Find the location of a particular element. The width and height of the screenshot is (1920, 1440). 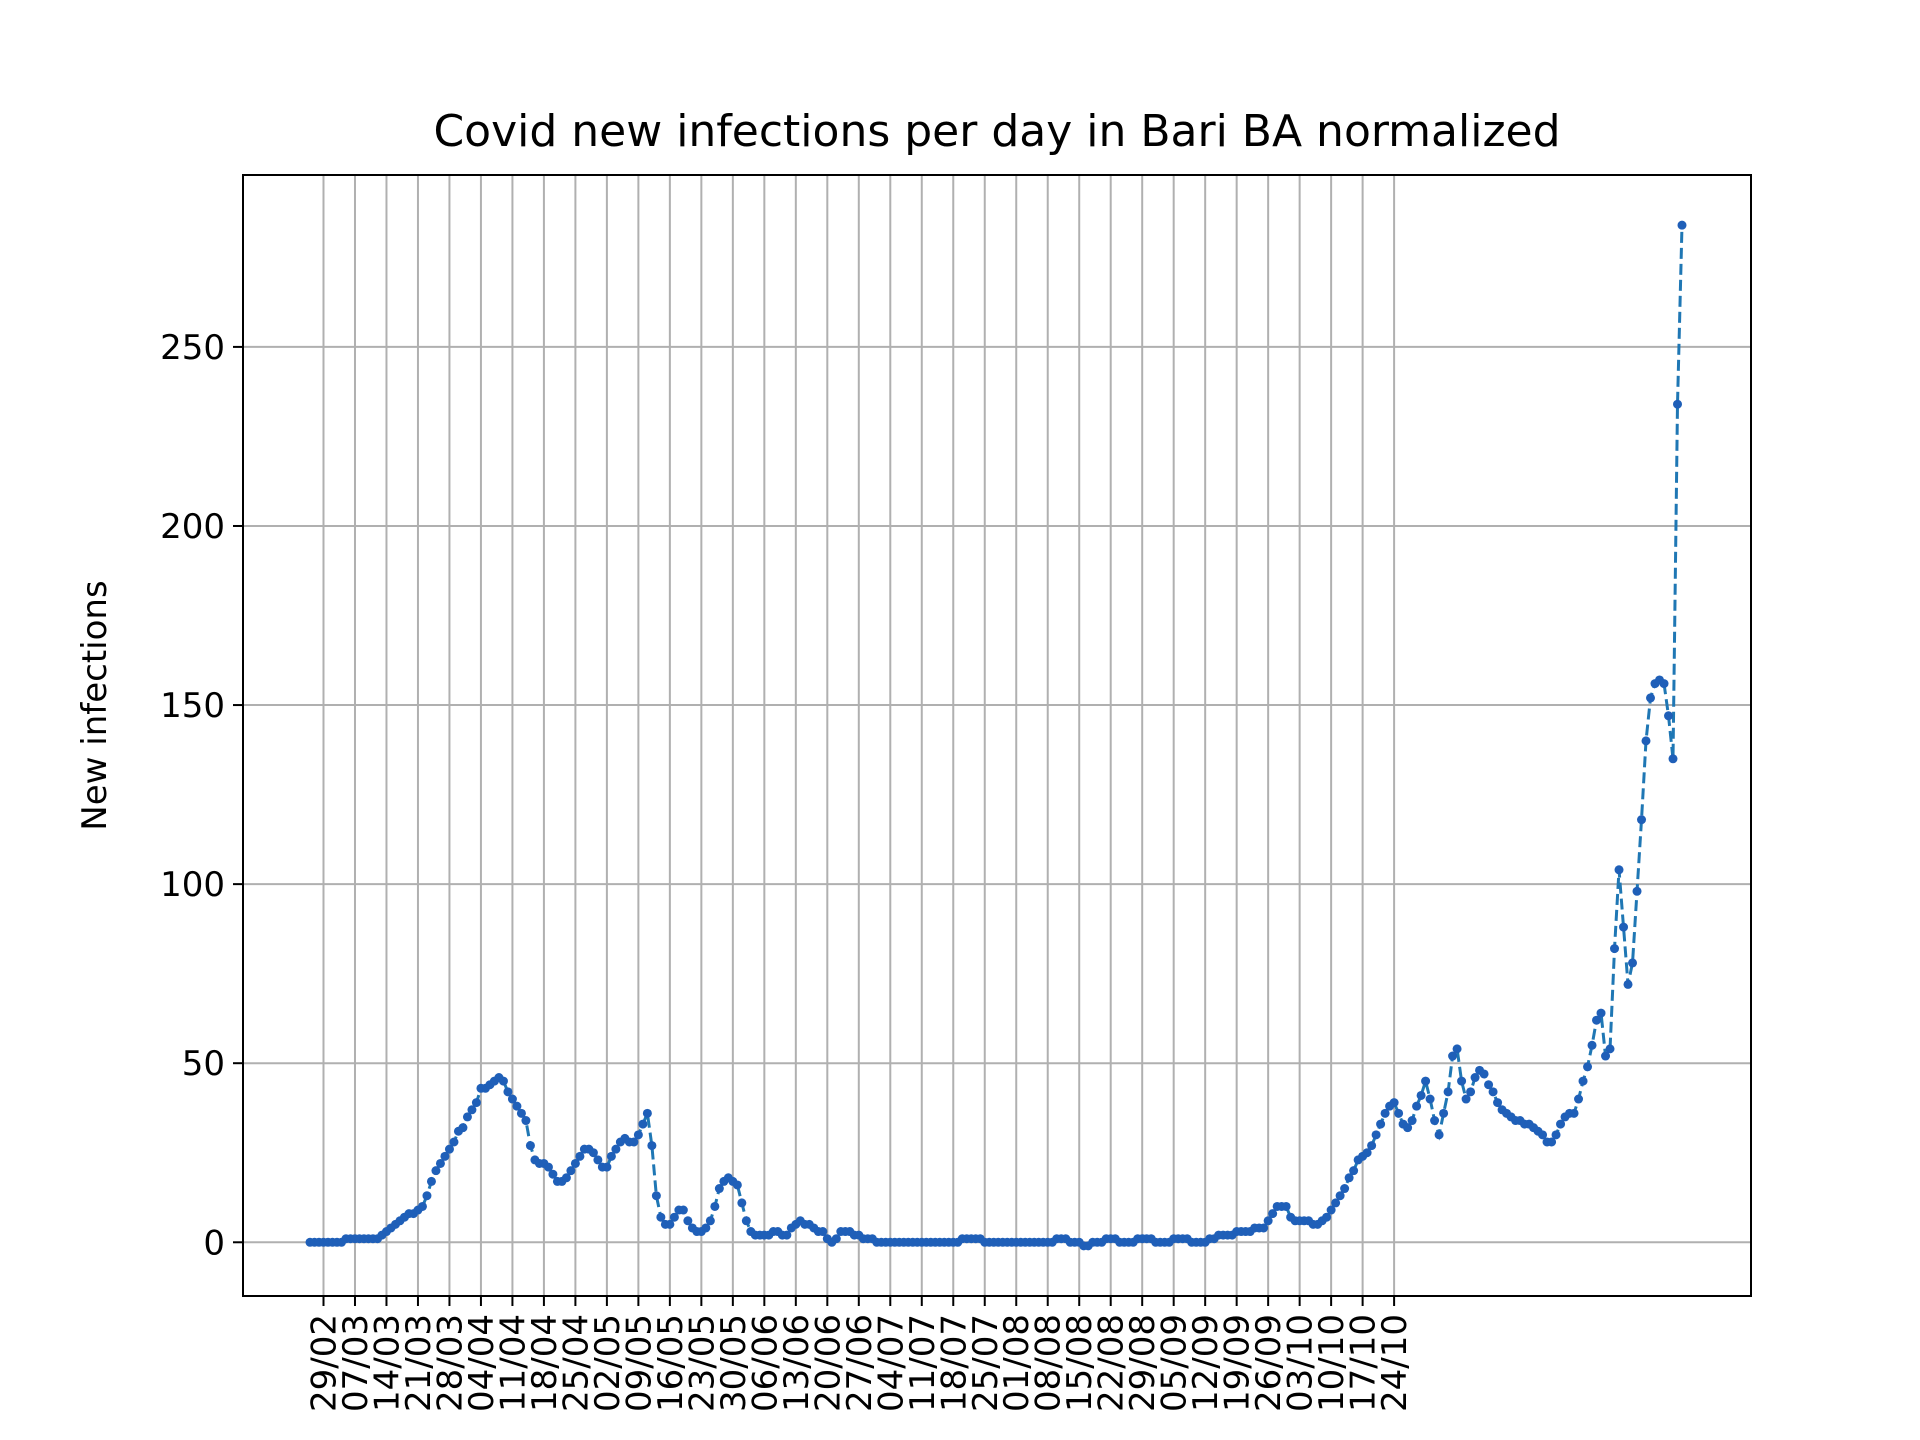

x-tick-label: 18/04 is located at coordinates (545, 1363).